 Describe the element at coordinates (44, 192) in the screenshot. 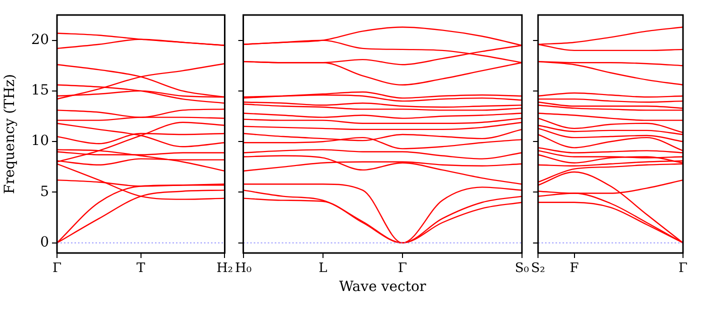

I see `y-tick-label: 5` at that location.